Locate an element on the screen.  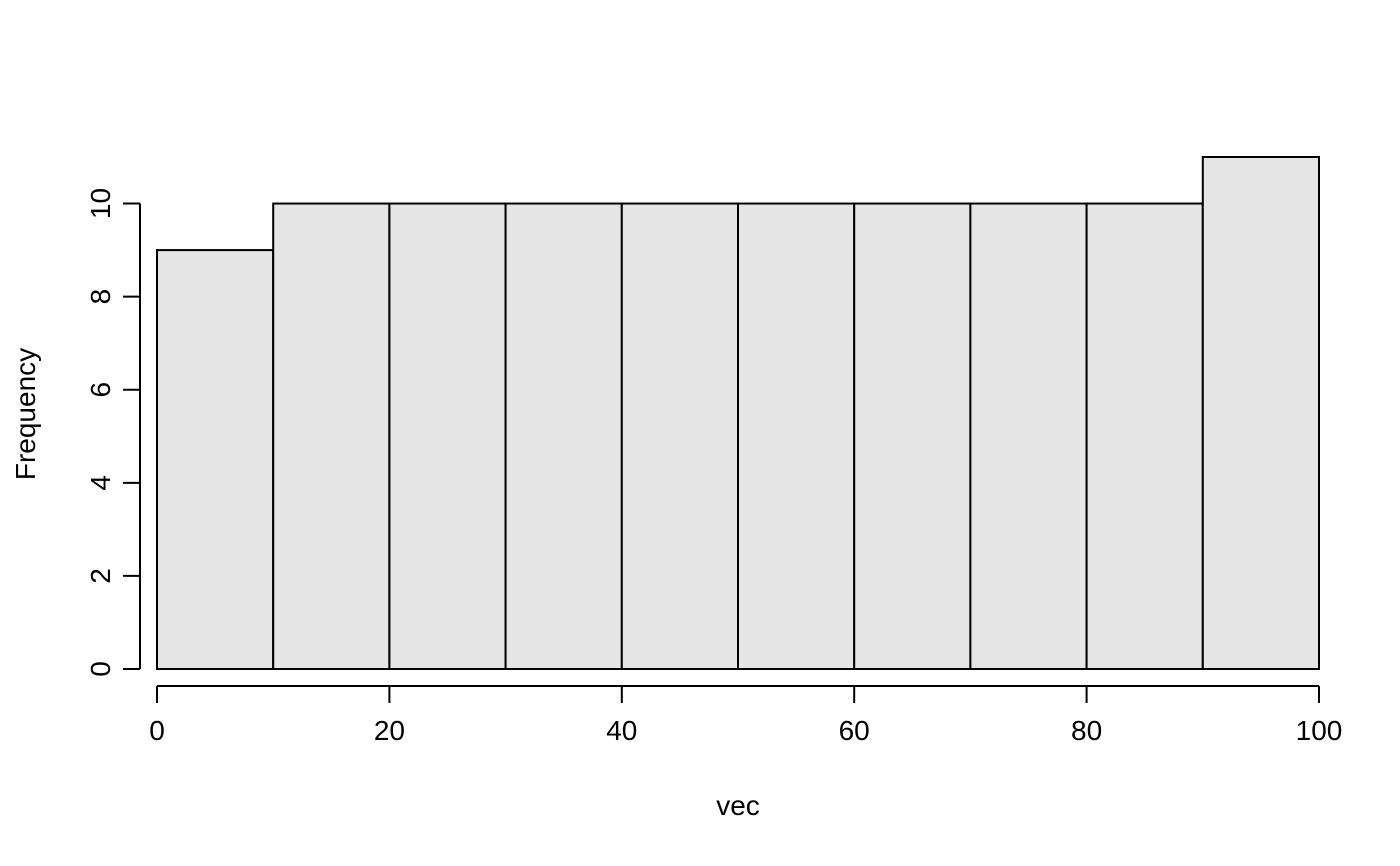
y-tick-label: 0 is located at coordinates (100, 669).